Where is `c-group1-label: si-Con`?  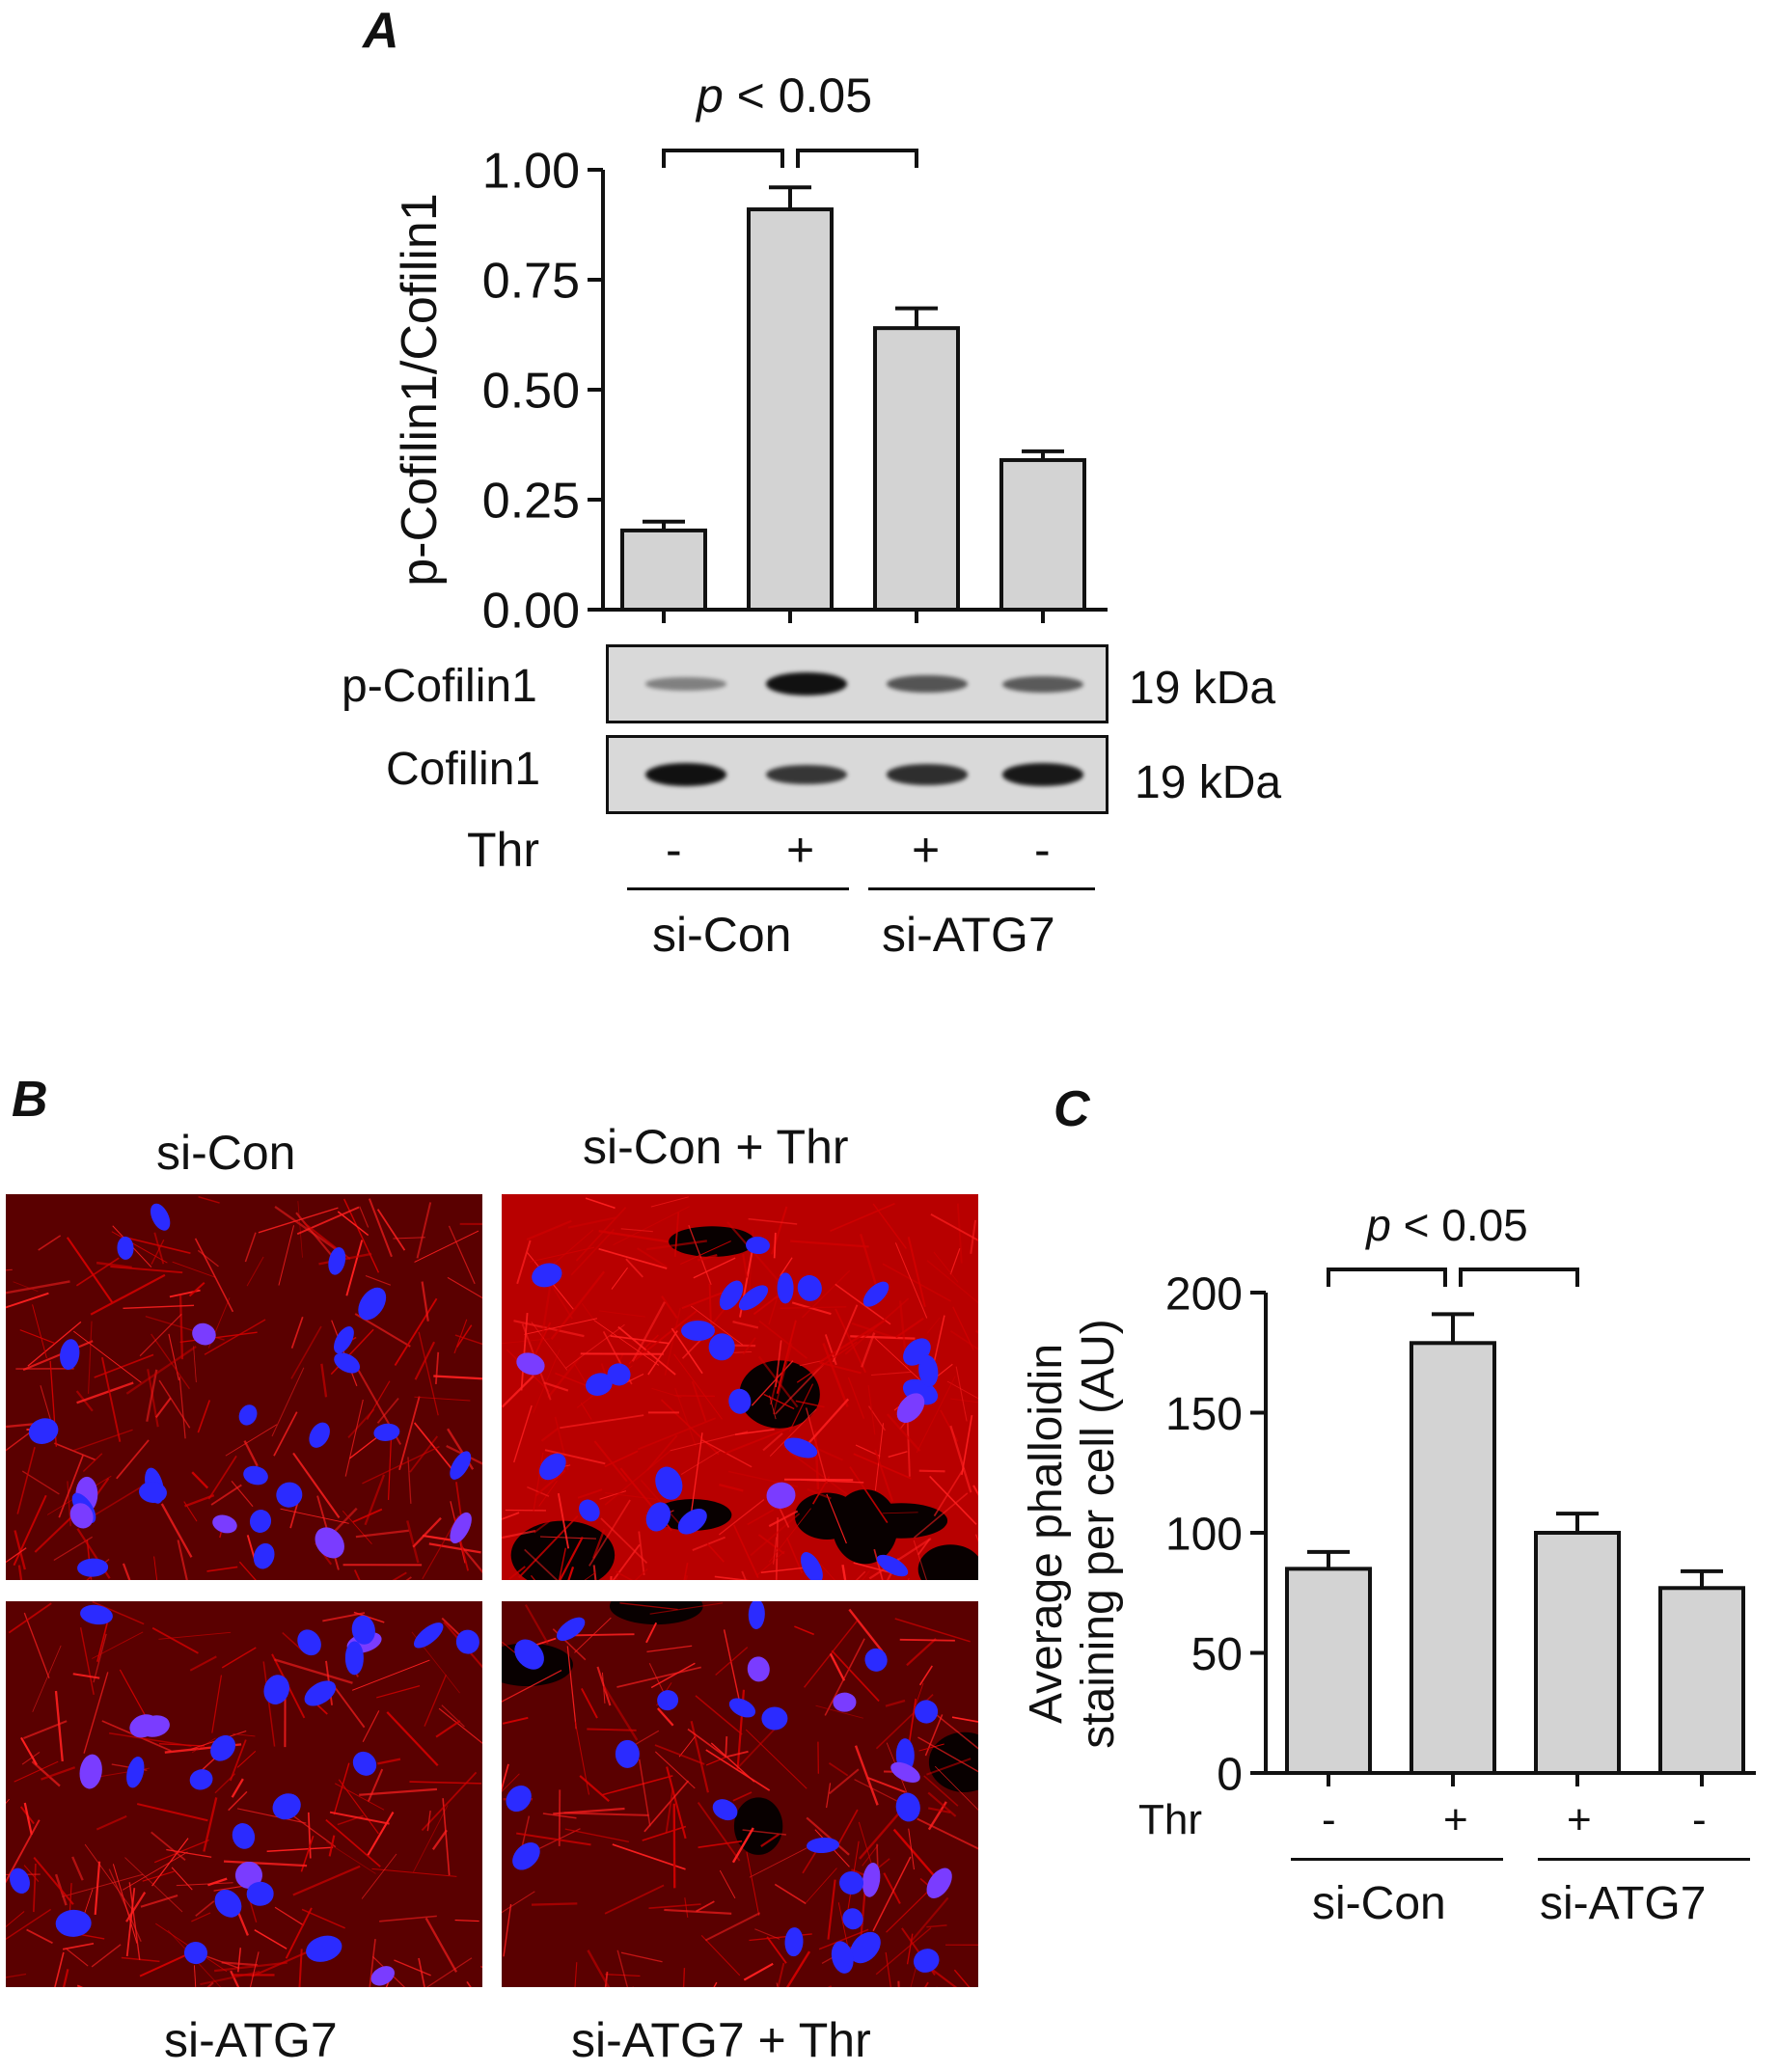 c-group1-label: si-Con is located at coordinates (1379, 1903).